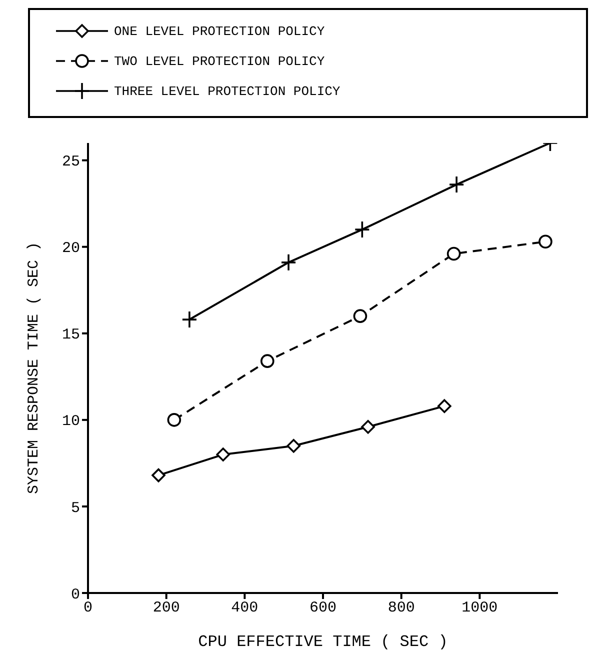 This screenshot has width=606, height=657. What do you see at coordinates (227, 91) in the screenshot?
I see `legend-label: THREE LEVEL PROTECTION POLICY` at bounding box center [227, 91].